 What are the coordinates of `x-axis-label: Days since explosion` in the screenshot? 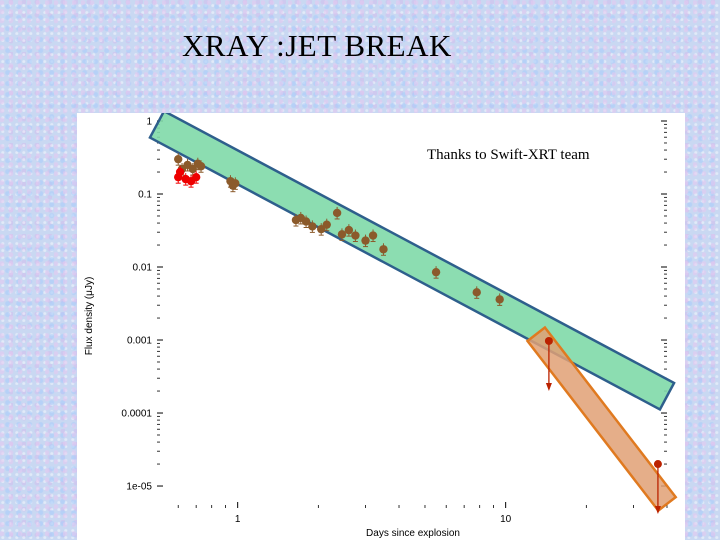 It's located at (413, 533).